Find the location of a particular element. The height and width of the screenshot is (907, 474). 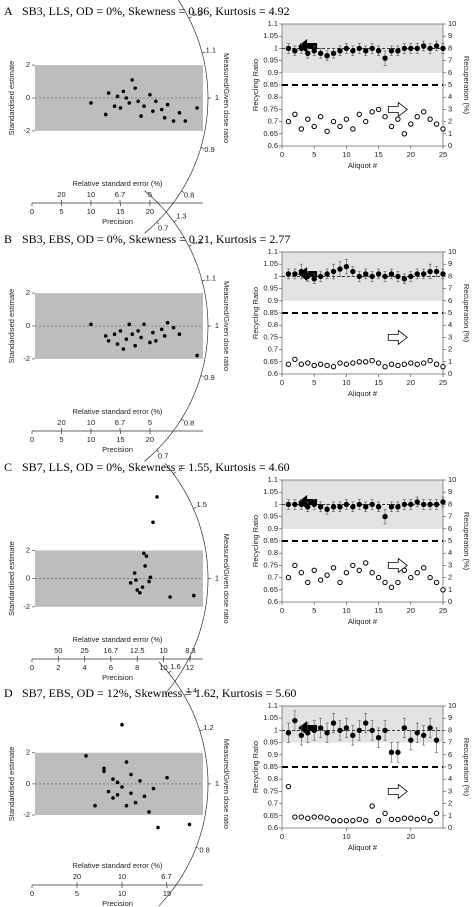

y-tick-label: -2 is located at coordinates (26, 130).